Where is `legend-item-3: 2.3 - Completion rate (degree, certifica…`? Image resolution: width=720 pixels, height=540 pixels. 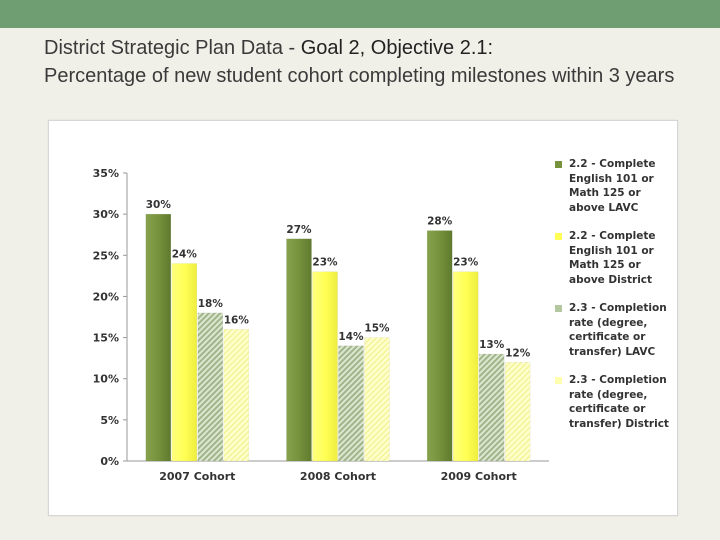 legend-item-3: 2.3 - Completion rate (degree, certifica… is located at coordinates (614, 330).